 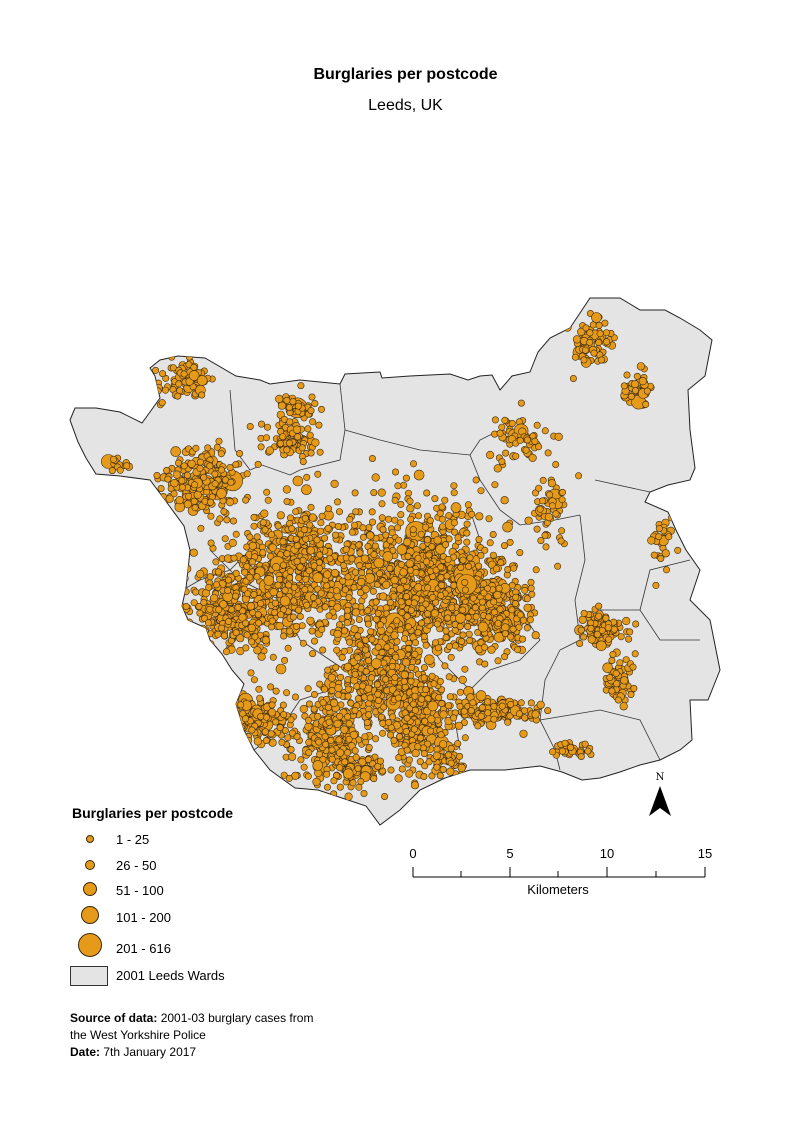 I want to click on legend-label-4: 101 - 200, so click(x=143, y=917).